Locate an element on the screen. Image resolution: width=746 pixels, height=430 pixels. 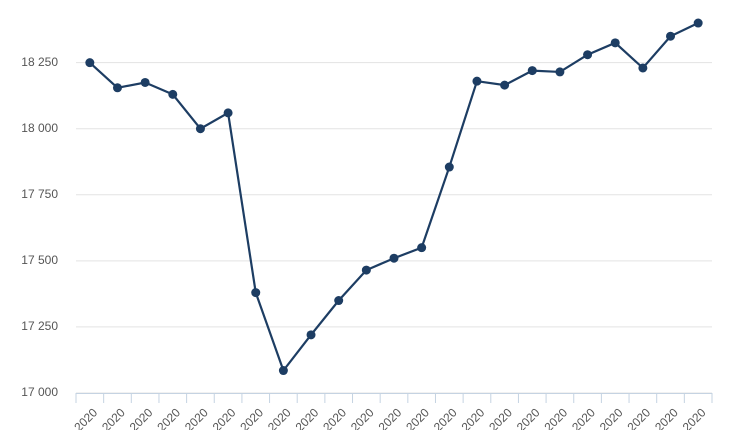
y-tick-label: 18 000 is located at coordinates (39, 128).